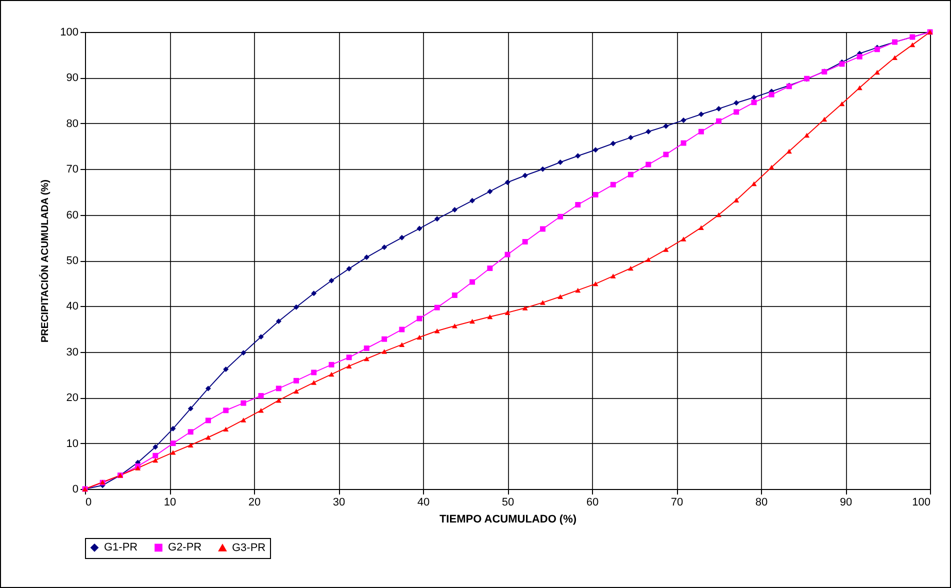 This screenshot has height=588, width=951. I want to click on legend-label: G3-PR, so click(249, 548).